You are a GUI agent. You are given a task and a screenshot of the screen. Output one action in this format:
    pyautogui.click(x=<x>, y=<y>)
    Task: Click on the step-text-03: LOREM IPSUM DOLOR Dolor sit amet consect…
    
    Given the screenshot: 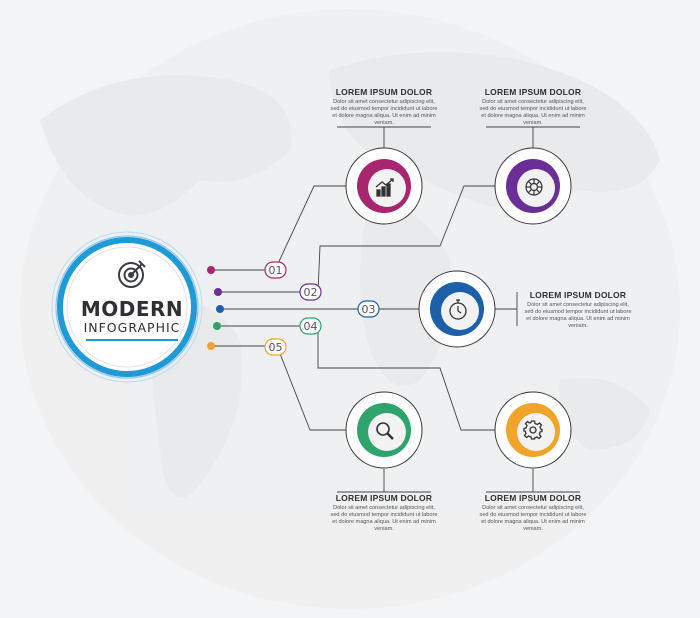 What is the action you would take?
    pyautogui.click(x=578, y=310)
    